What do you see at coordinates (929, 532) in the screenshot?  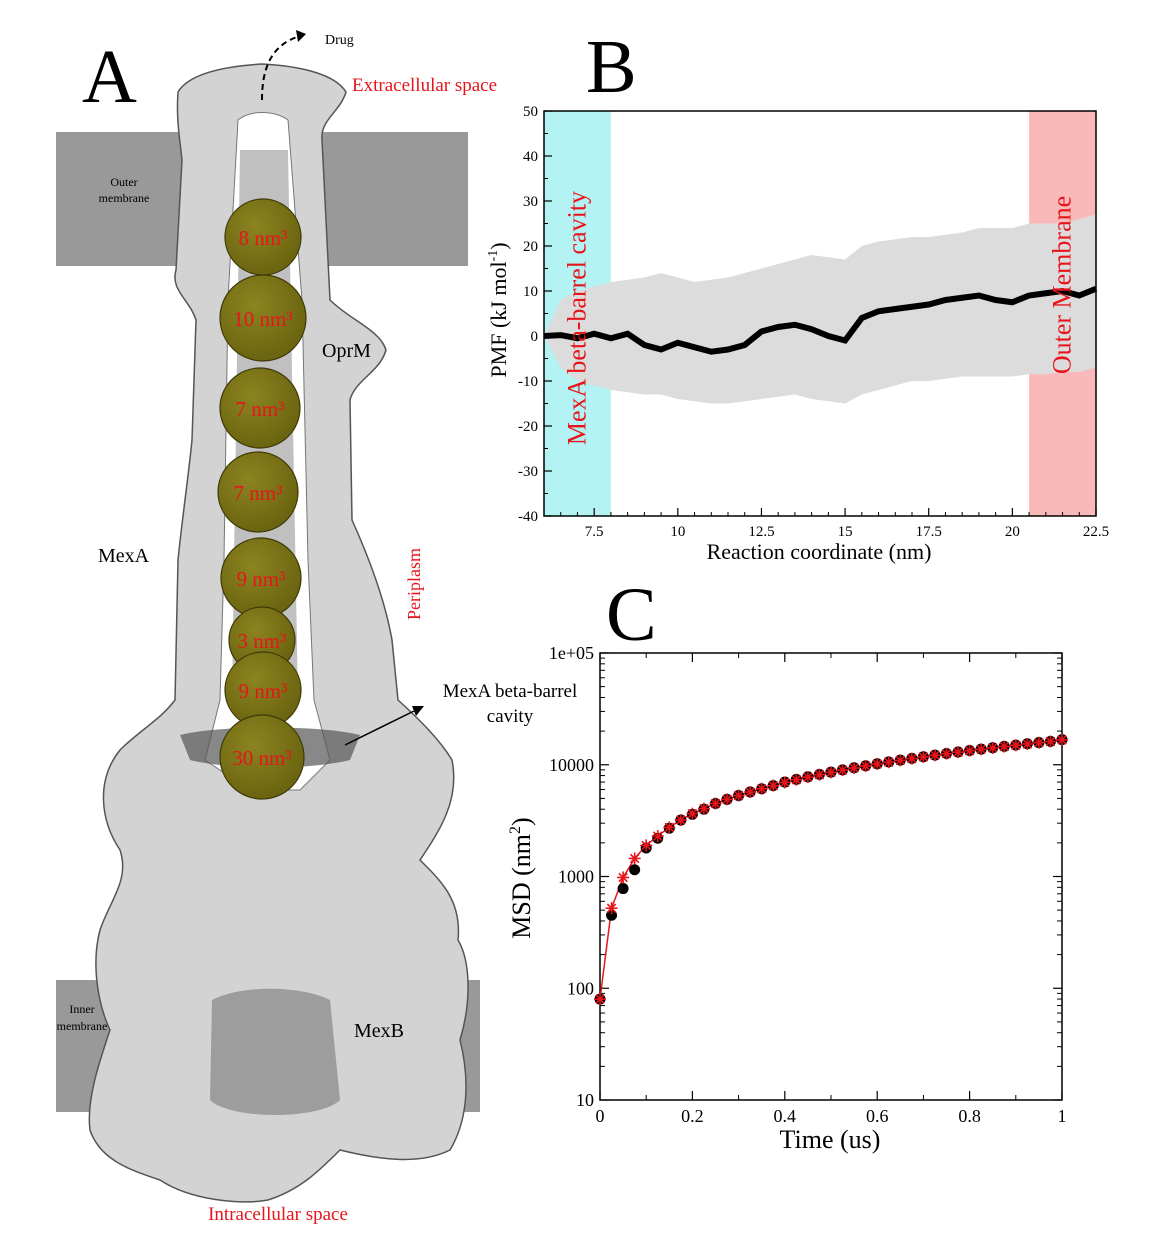 I see `b-x-tick-label: 17.5` at bounding box center [929, 532].